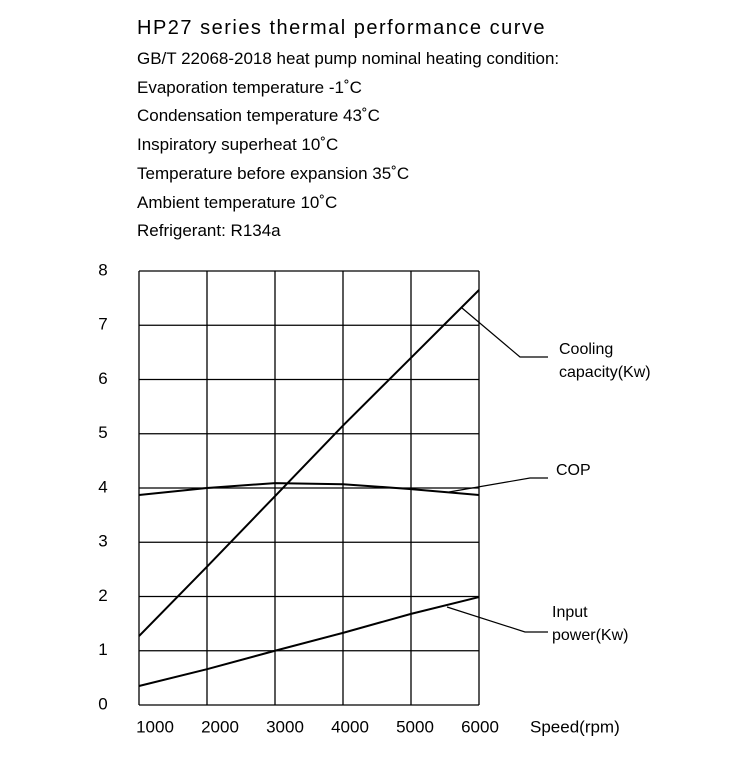 The height and width of the screenshot is (760, 750). Describe the element at coordinates (220, 726) in the screenshot. I see `x-tick-label: 2000` at that location.